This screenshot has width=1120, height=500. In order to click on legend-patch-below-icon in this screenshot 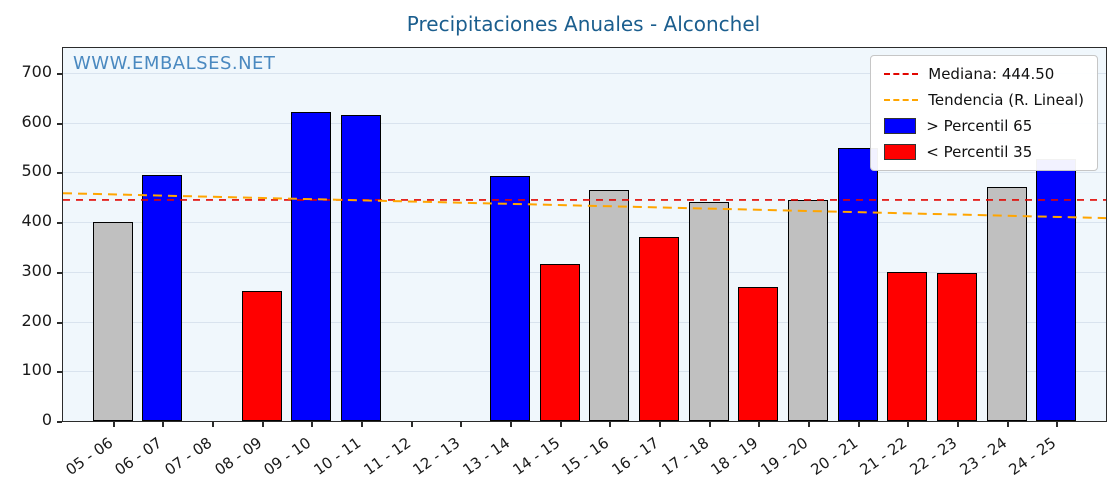, I will do `click(900, 152)`.